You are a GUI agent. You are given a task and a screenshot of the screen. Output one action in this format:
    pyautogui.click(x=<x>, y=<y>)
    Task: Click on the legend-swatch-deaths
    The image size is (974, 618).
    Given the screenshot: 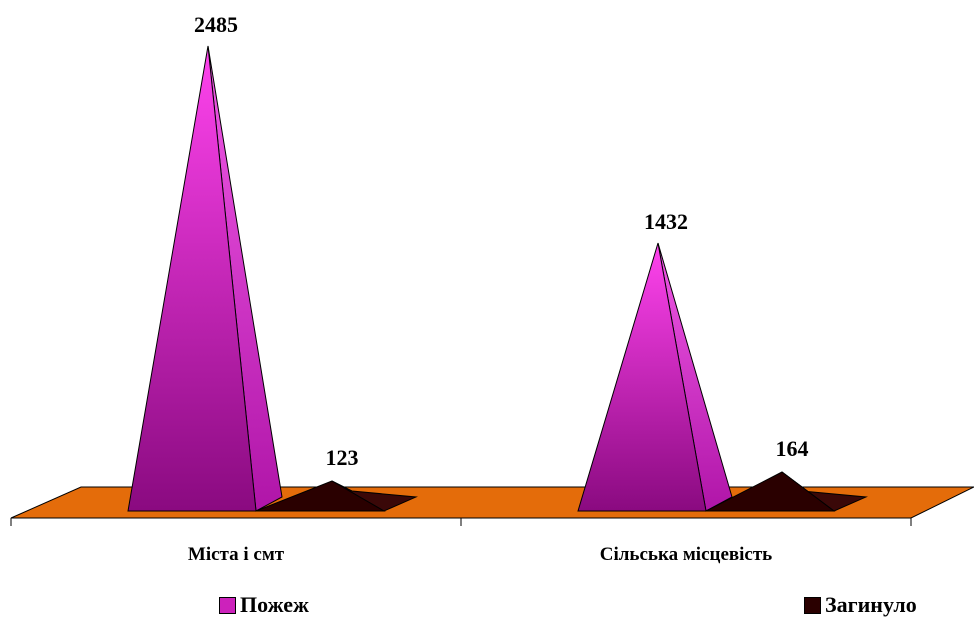 What is the action you would take?
    pyautogui.click(x=812, y=605)
    